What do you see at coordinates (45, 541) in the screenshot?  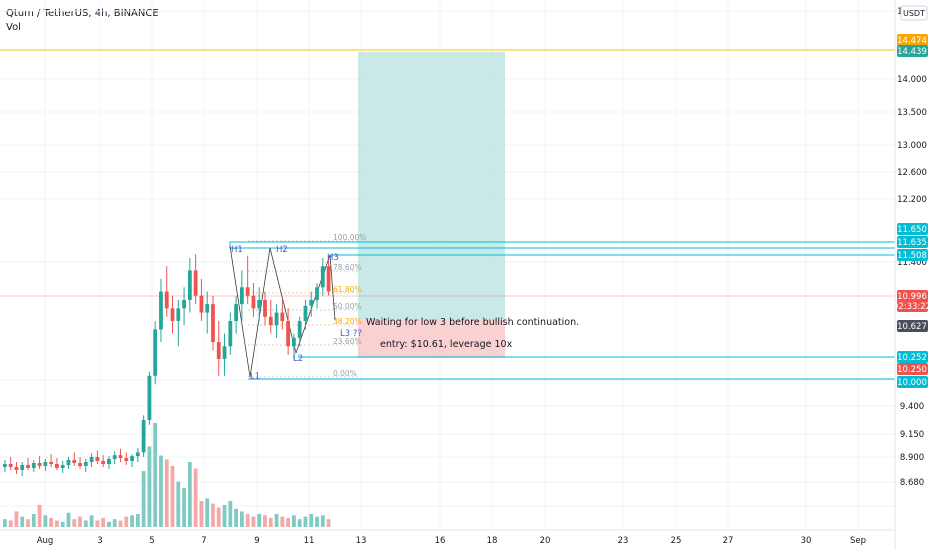 I see `x-tick-label: Aug` at bounding box center [45, 541].